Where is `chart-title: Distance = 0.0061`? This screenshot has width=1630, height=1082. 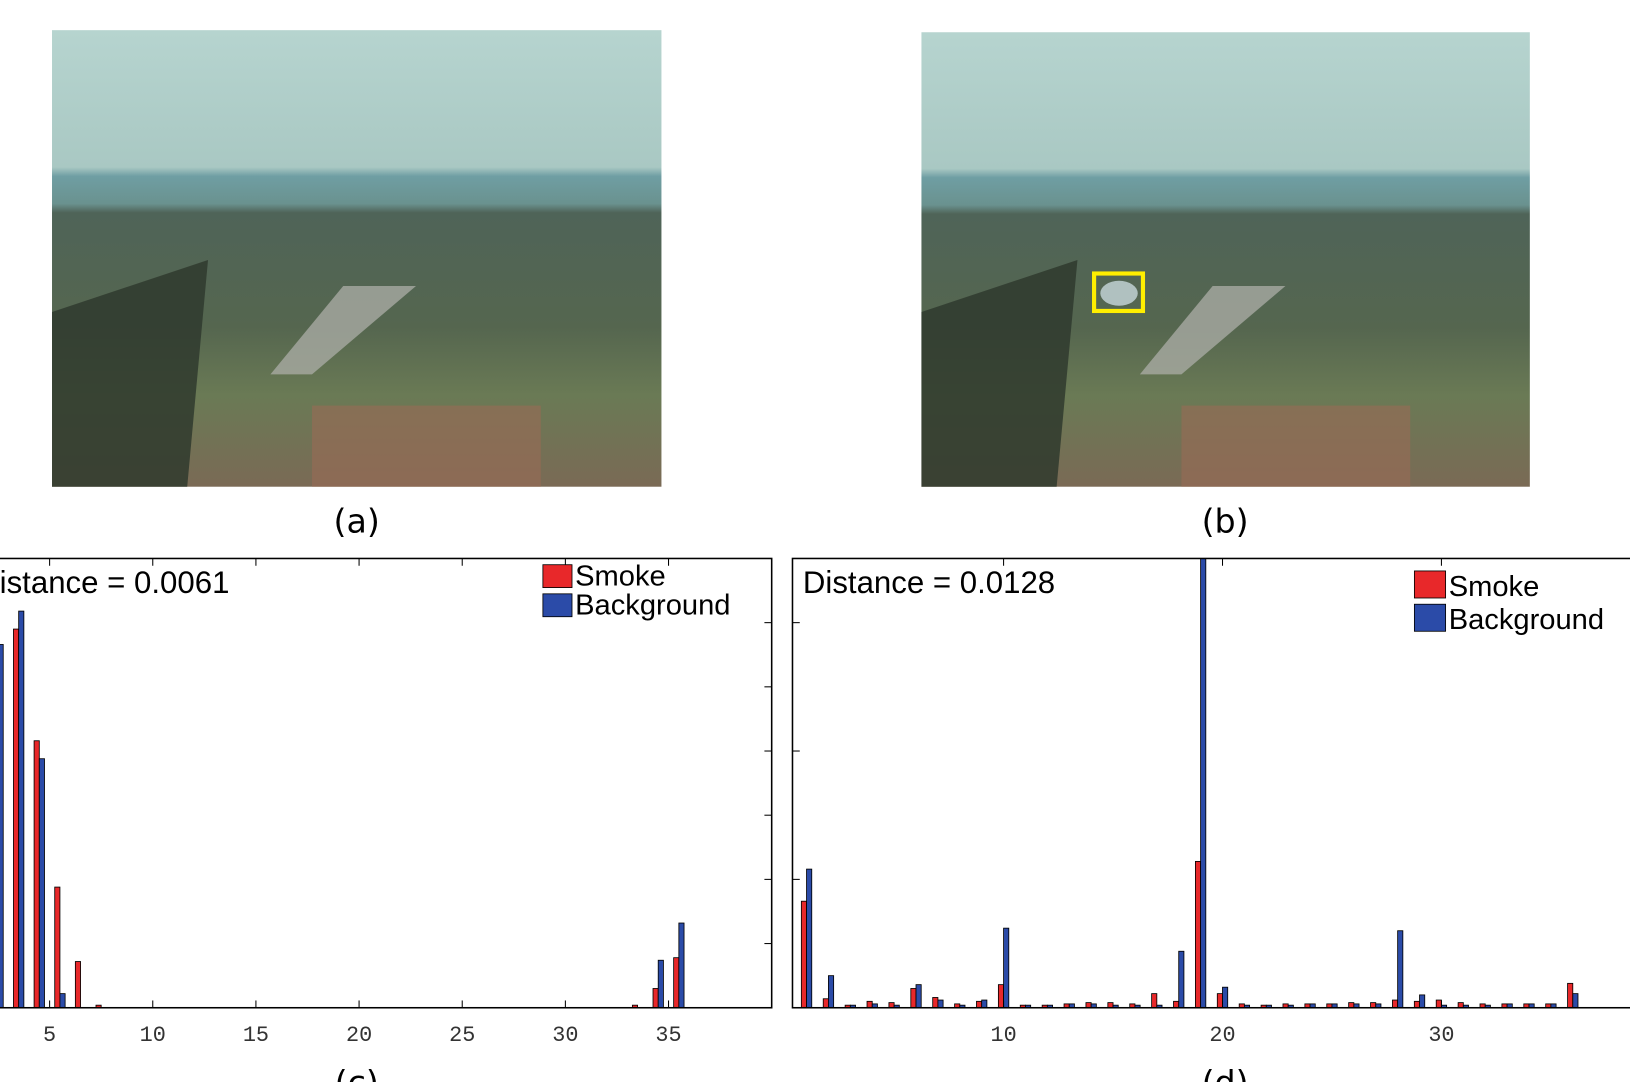 chart-title: Distance = 0.0061 is located at coordinates (114, 582).